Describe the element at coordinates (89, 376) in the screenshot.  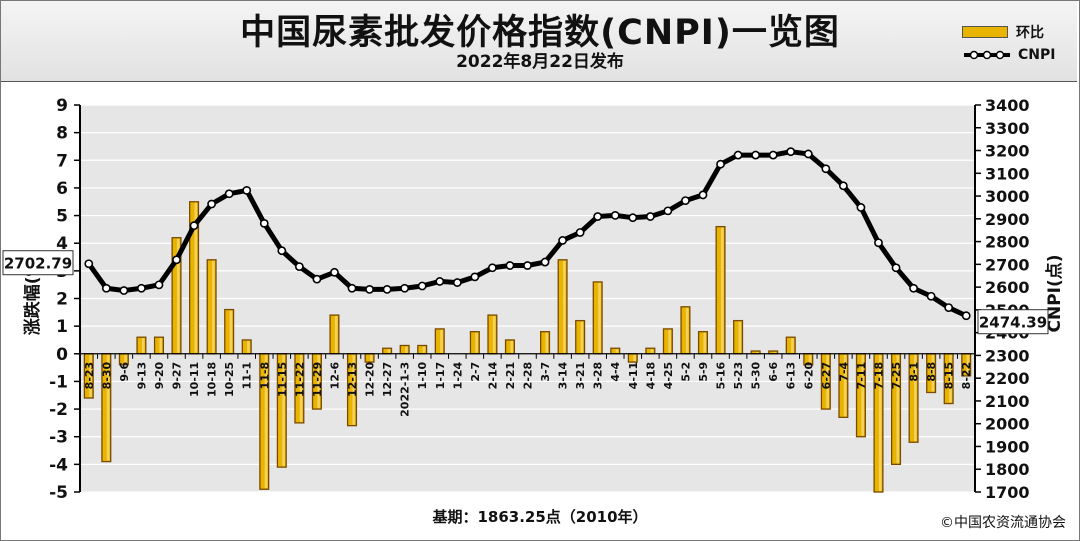
I see `x-tick-label: 8-23` at that location.